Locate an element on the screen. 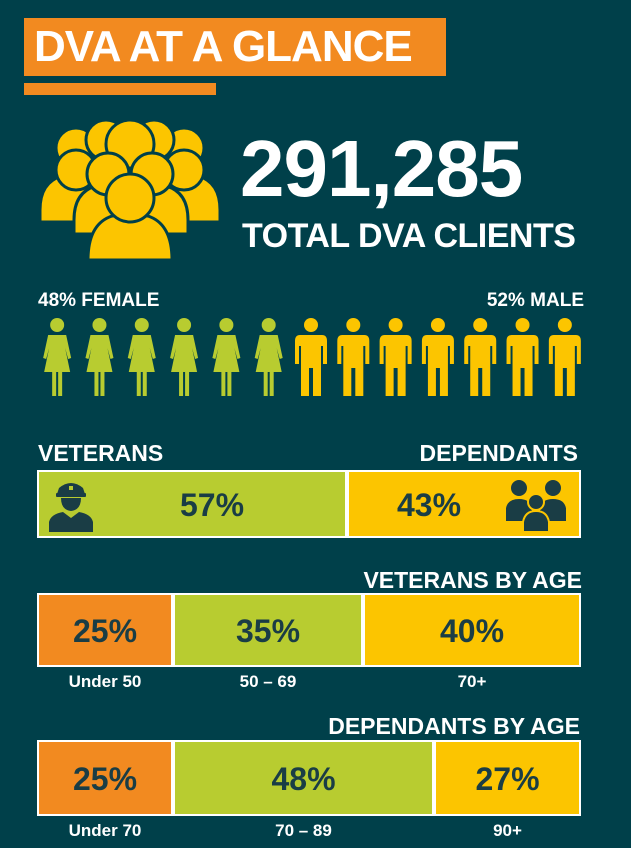 Image resolution: width=631 pixels, height=848 pixels. veterans-age-segment: 35% is located at coordinates (268, 630).